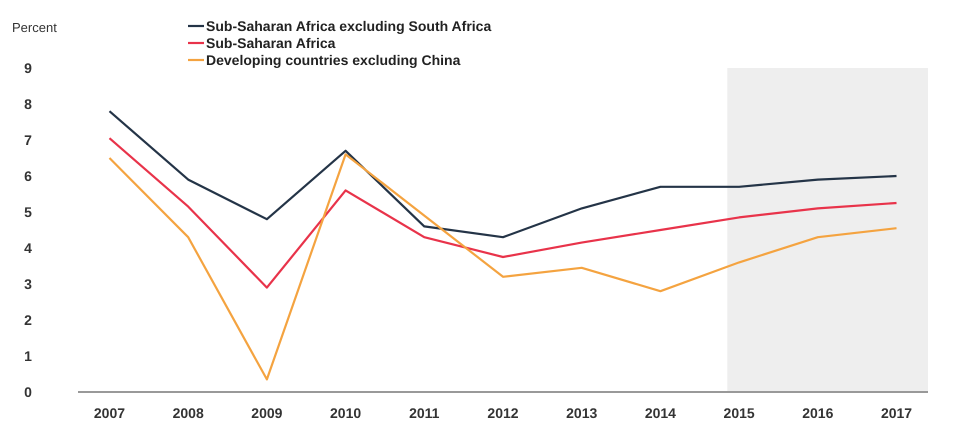 The image size is (957, 434). I want to click on y-tick-label: 6, so click(28, 176).